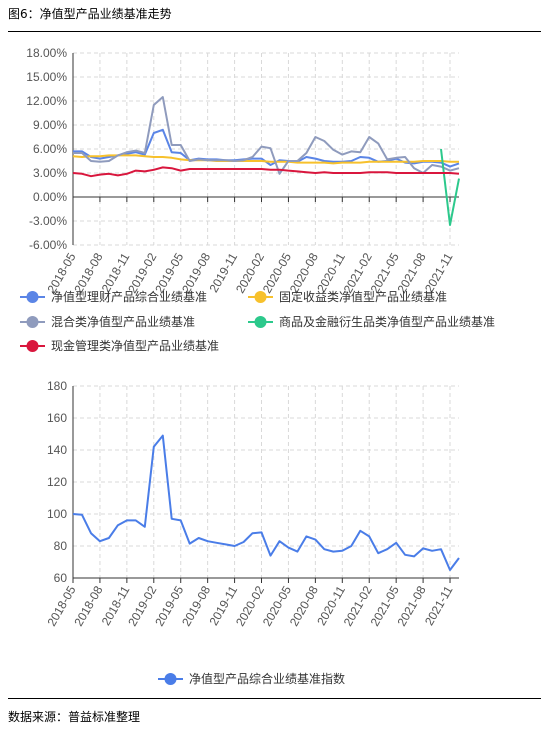  I want to click on legend-label: 混合类净值型产品业绩基准, so click(123, 321).